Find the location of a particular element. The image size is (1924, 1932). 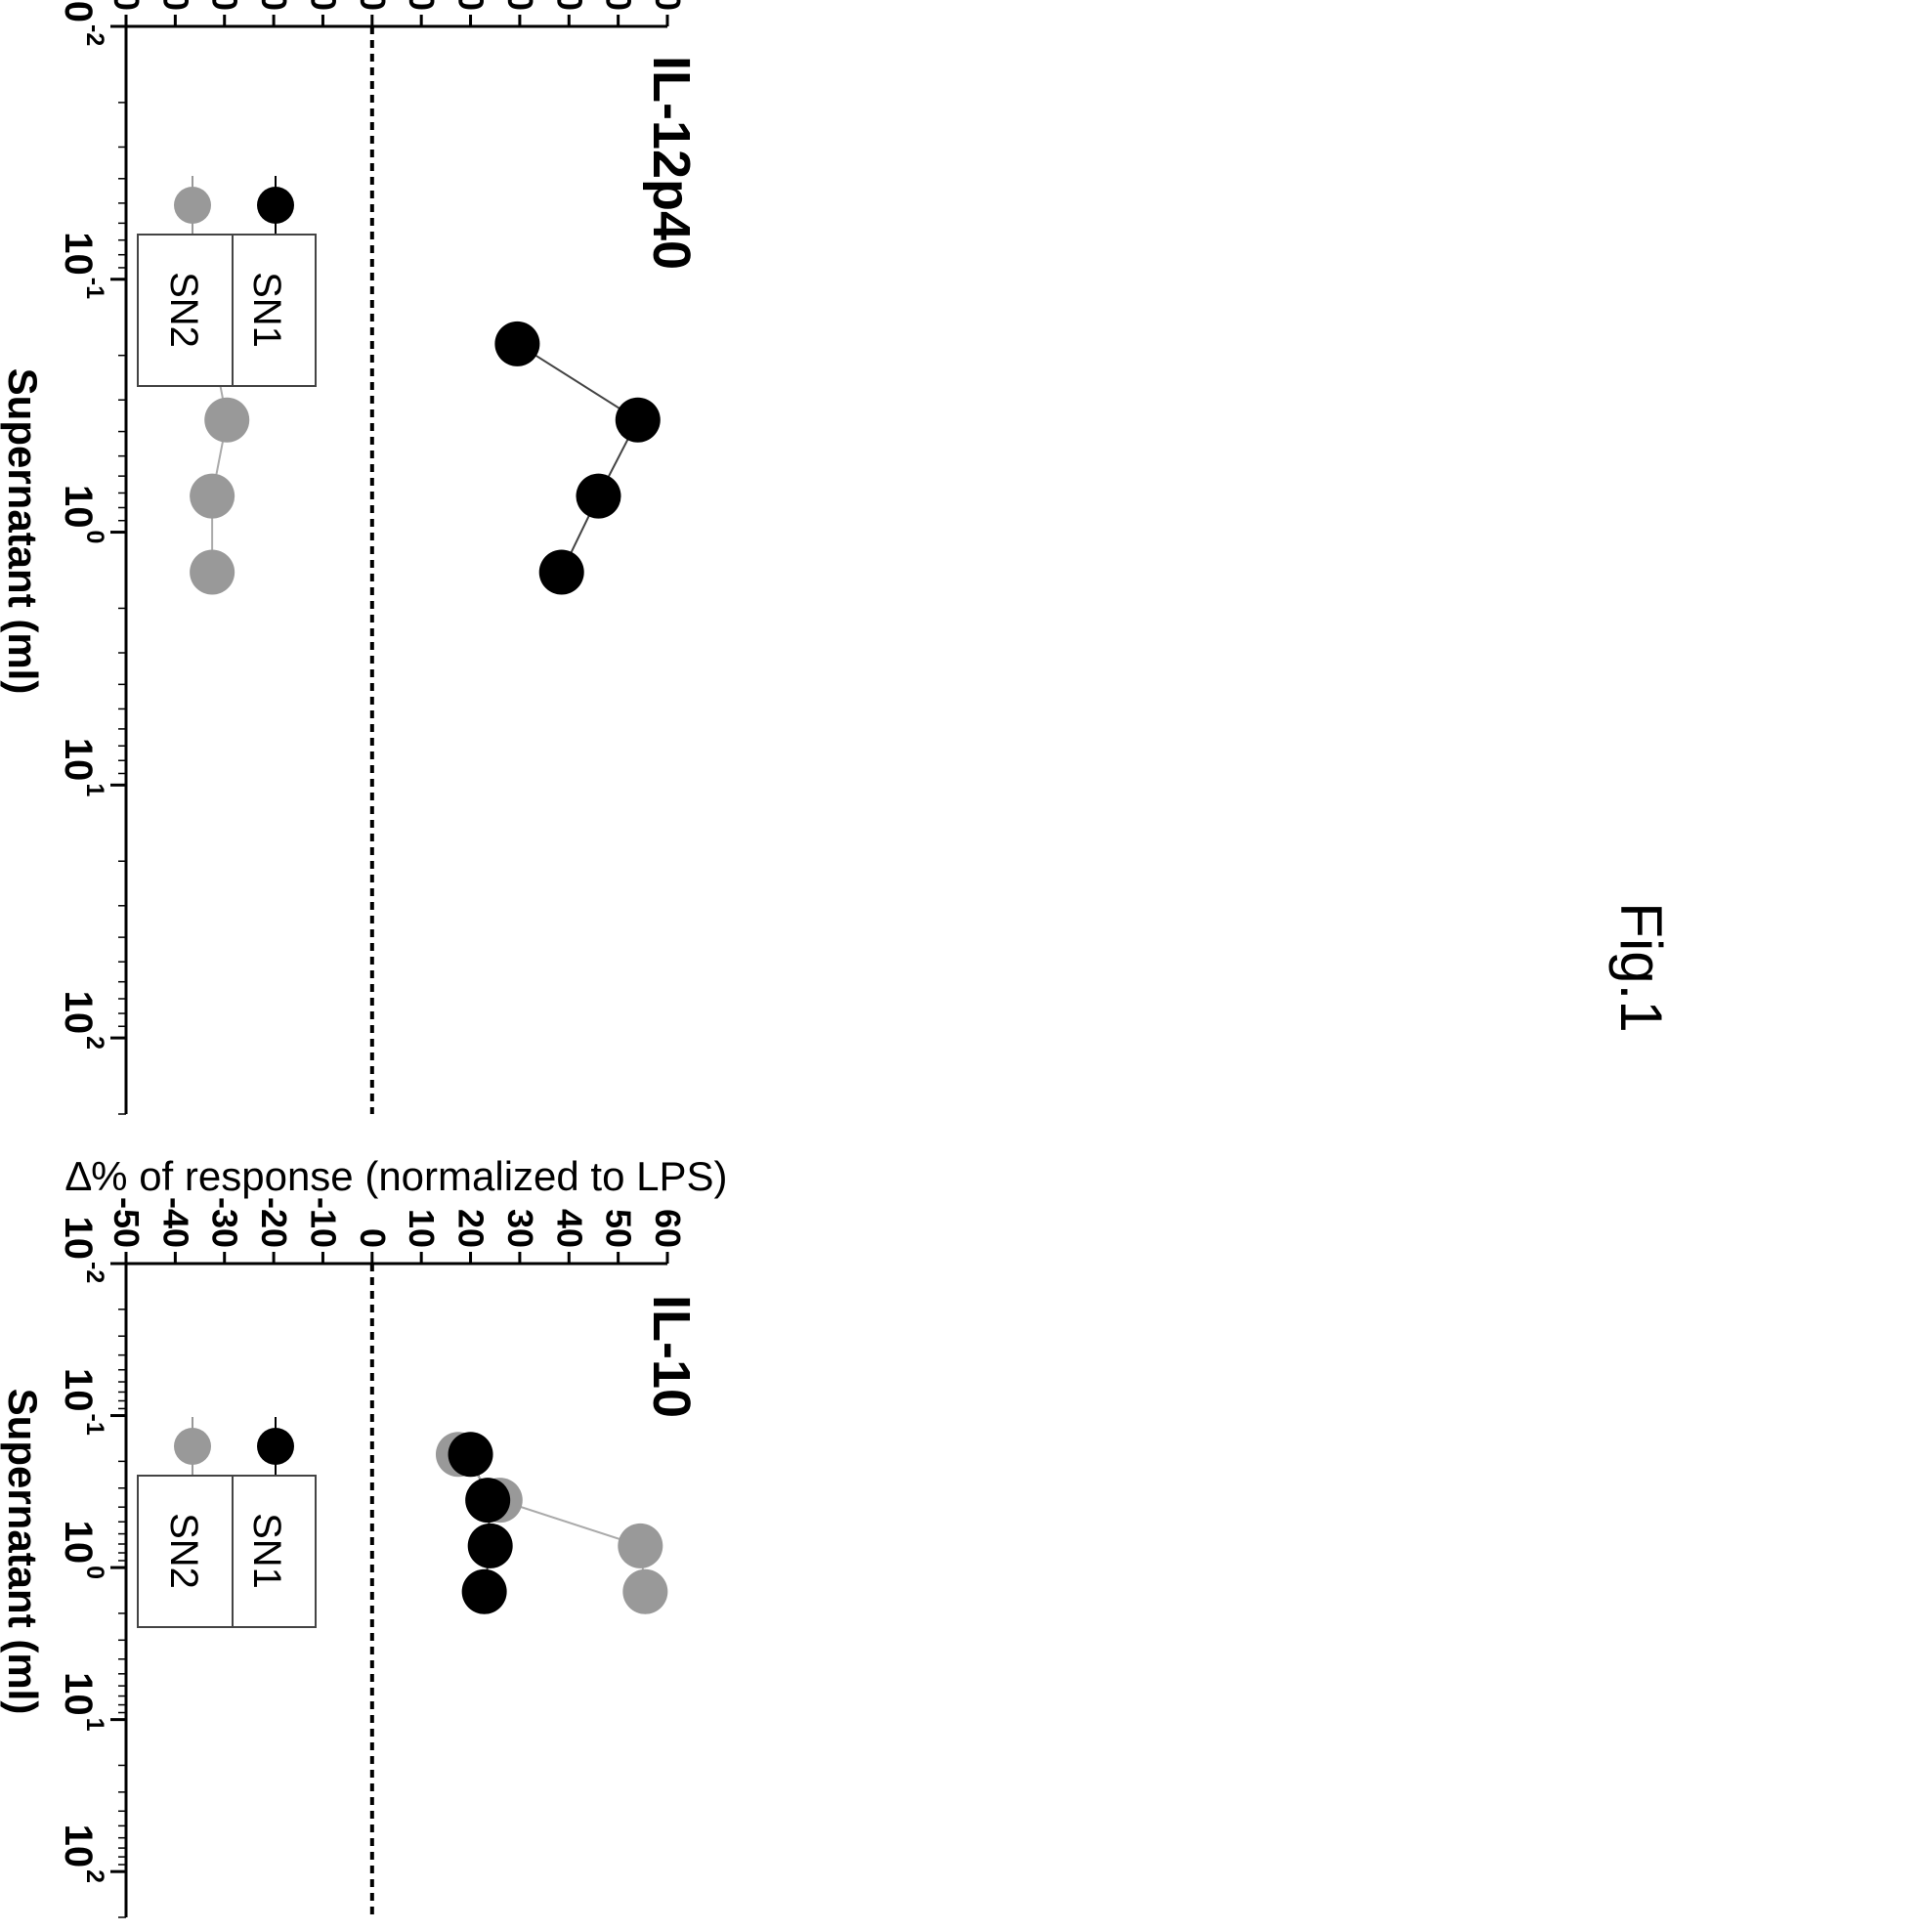

figure-caption-group: Fig.1 is located at coordinates (1641, 967).